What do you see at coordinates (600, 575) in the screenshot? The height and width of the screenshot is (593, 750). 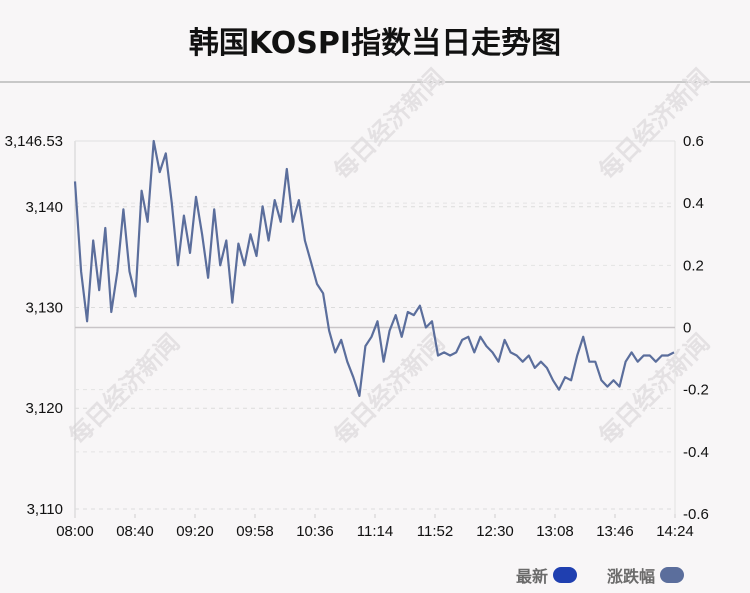 I see `legend: 最新 涨跌幅` at bounding box center [600, 575].